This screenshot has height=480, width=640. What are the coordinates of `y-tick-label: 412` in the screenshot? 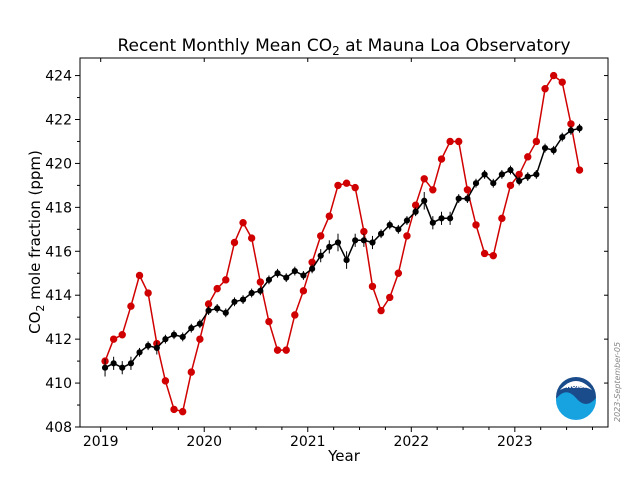 It's located at (58, 340).